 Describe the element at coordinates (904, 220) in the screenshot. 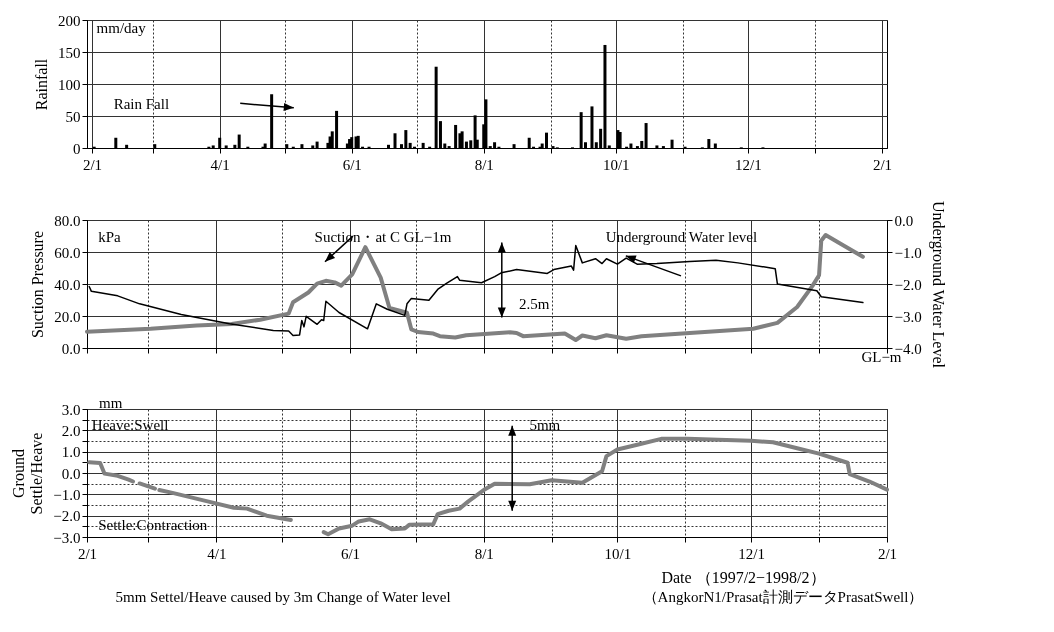

I see `y2-tick-label: 0.0` at that location.